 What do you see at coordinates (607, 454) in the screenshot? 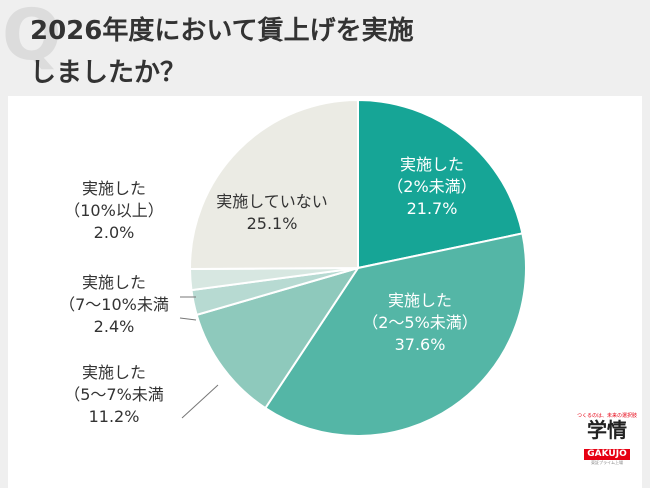
I see `logo-brand-en: GAKUJO` at bounding box center [607, 454].